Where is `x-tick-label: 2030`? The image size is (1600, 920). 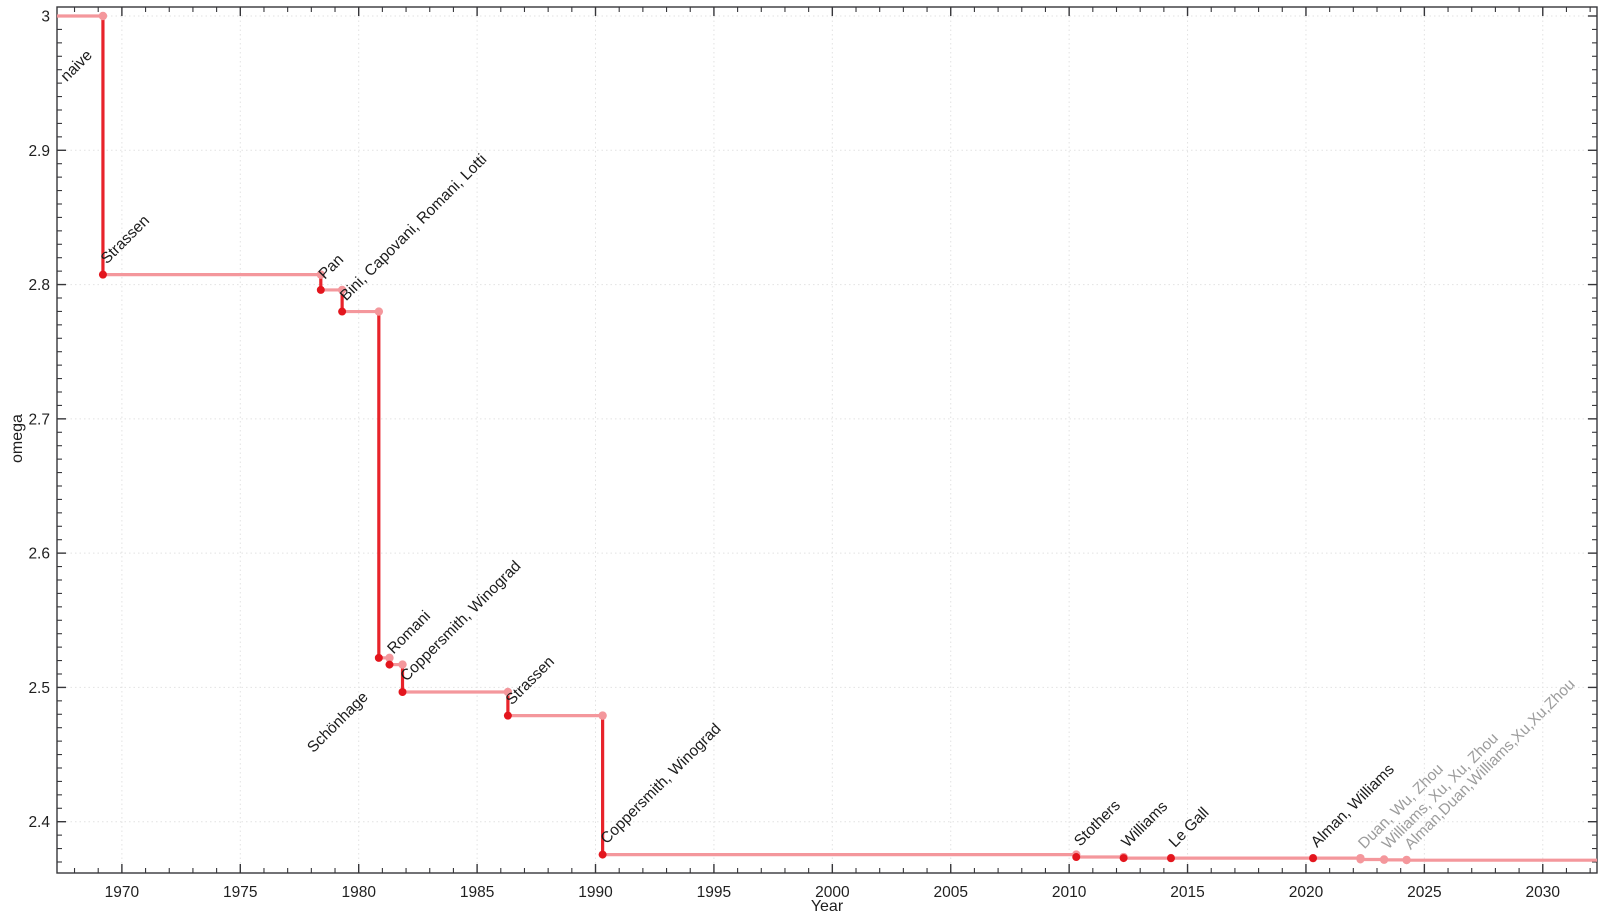 x-tick-label: 2030 is located at coordinates (1543, 892).